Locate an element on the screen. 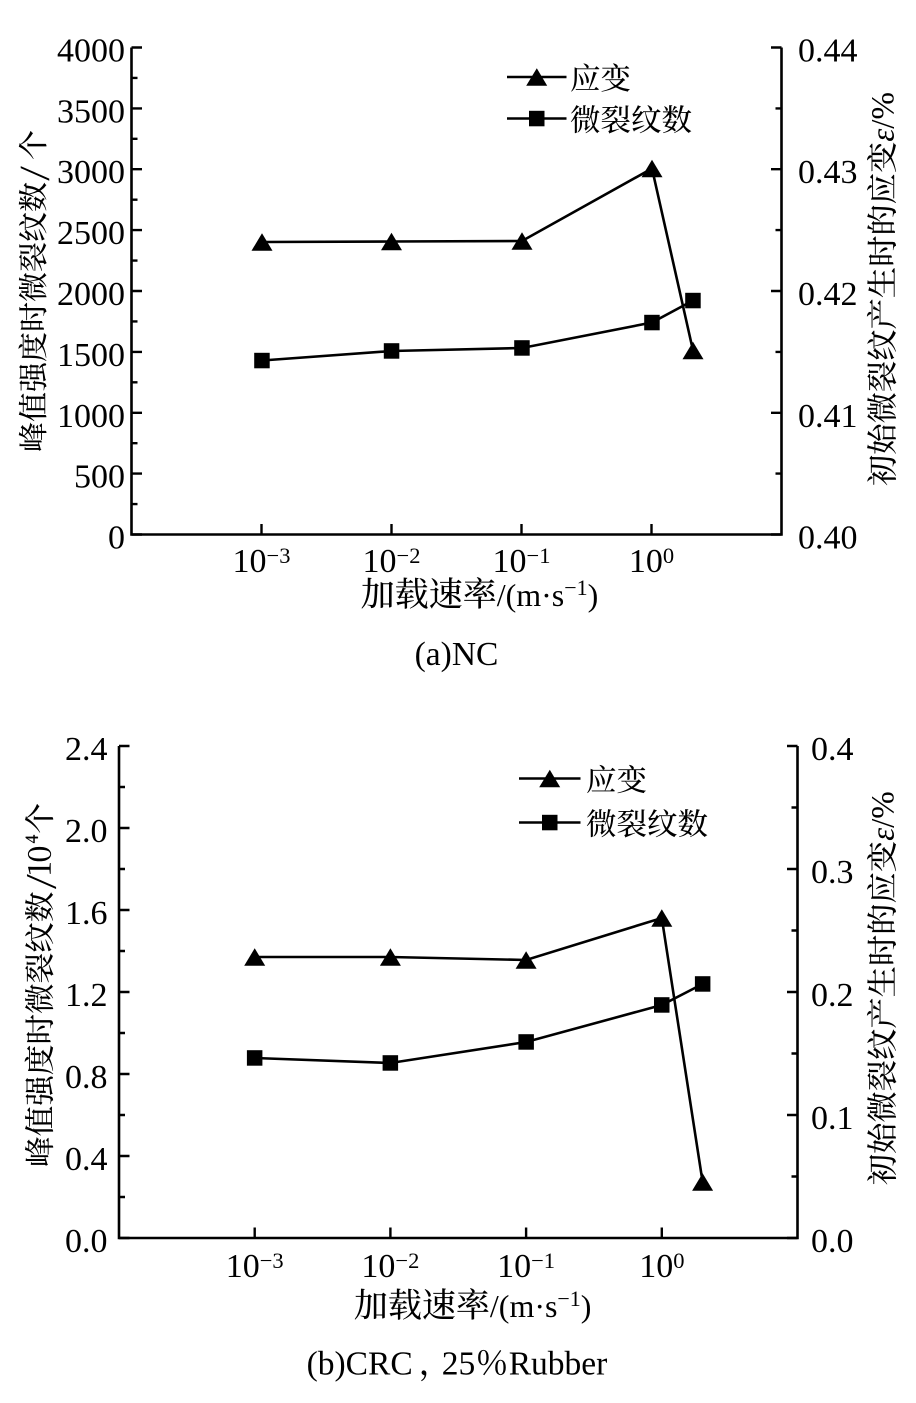 This screenshot has height=1403, width=916. svg-text: 2.0 is located at coordinates (86, 831).